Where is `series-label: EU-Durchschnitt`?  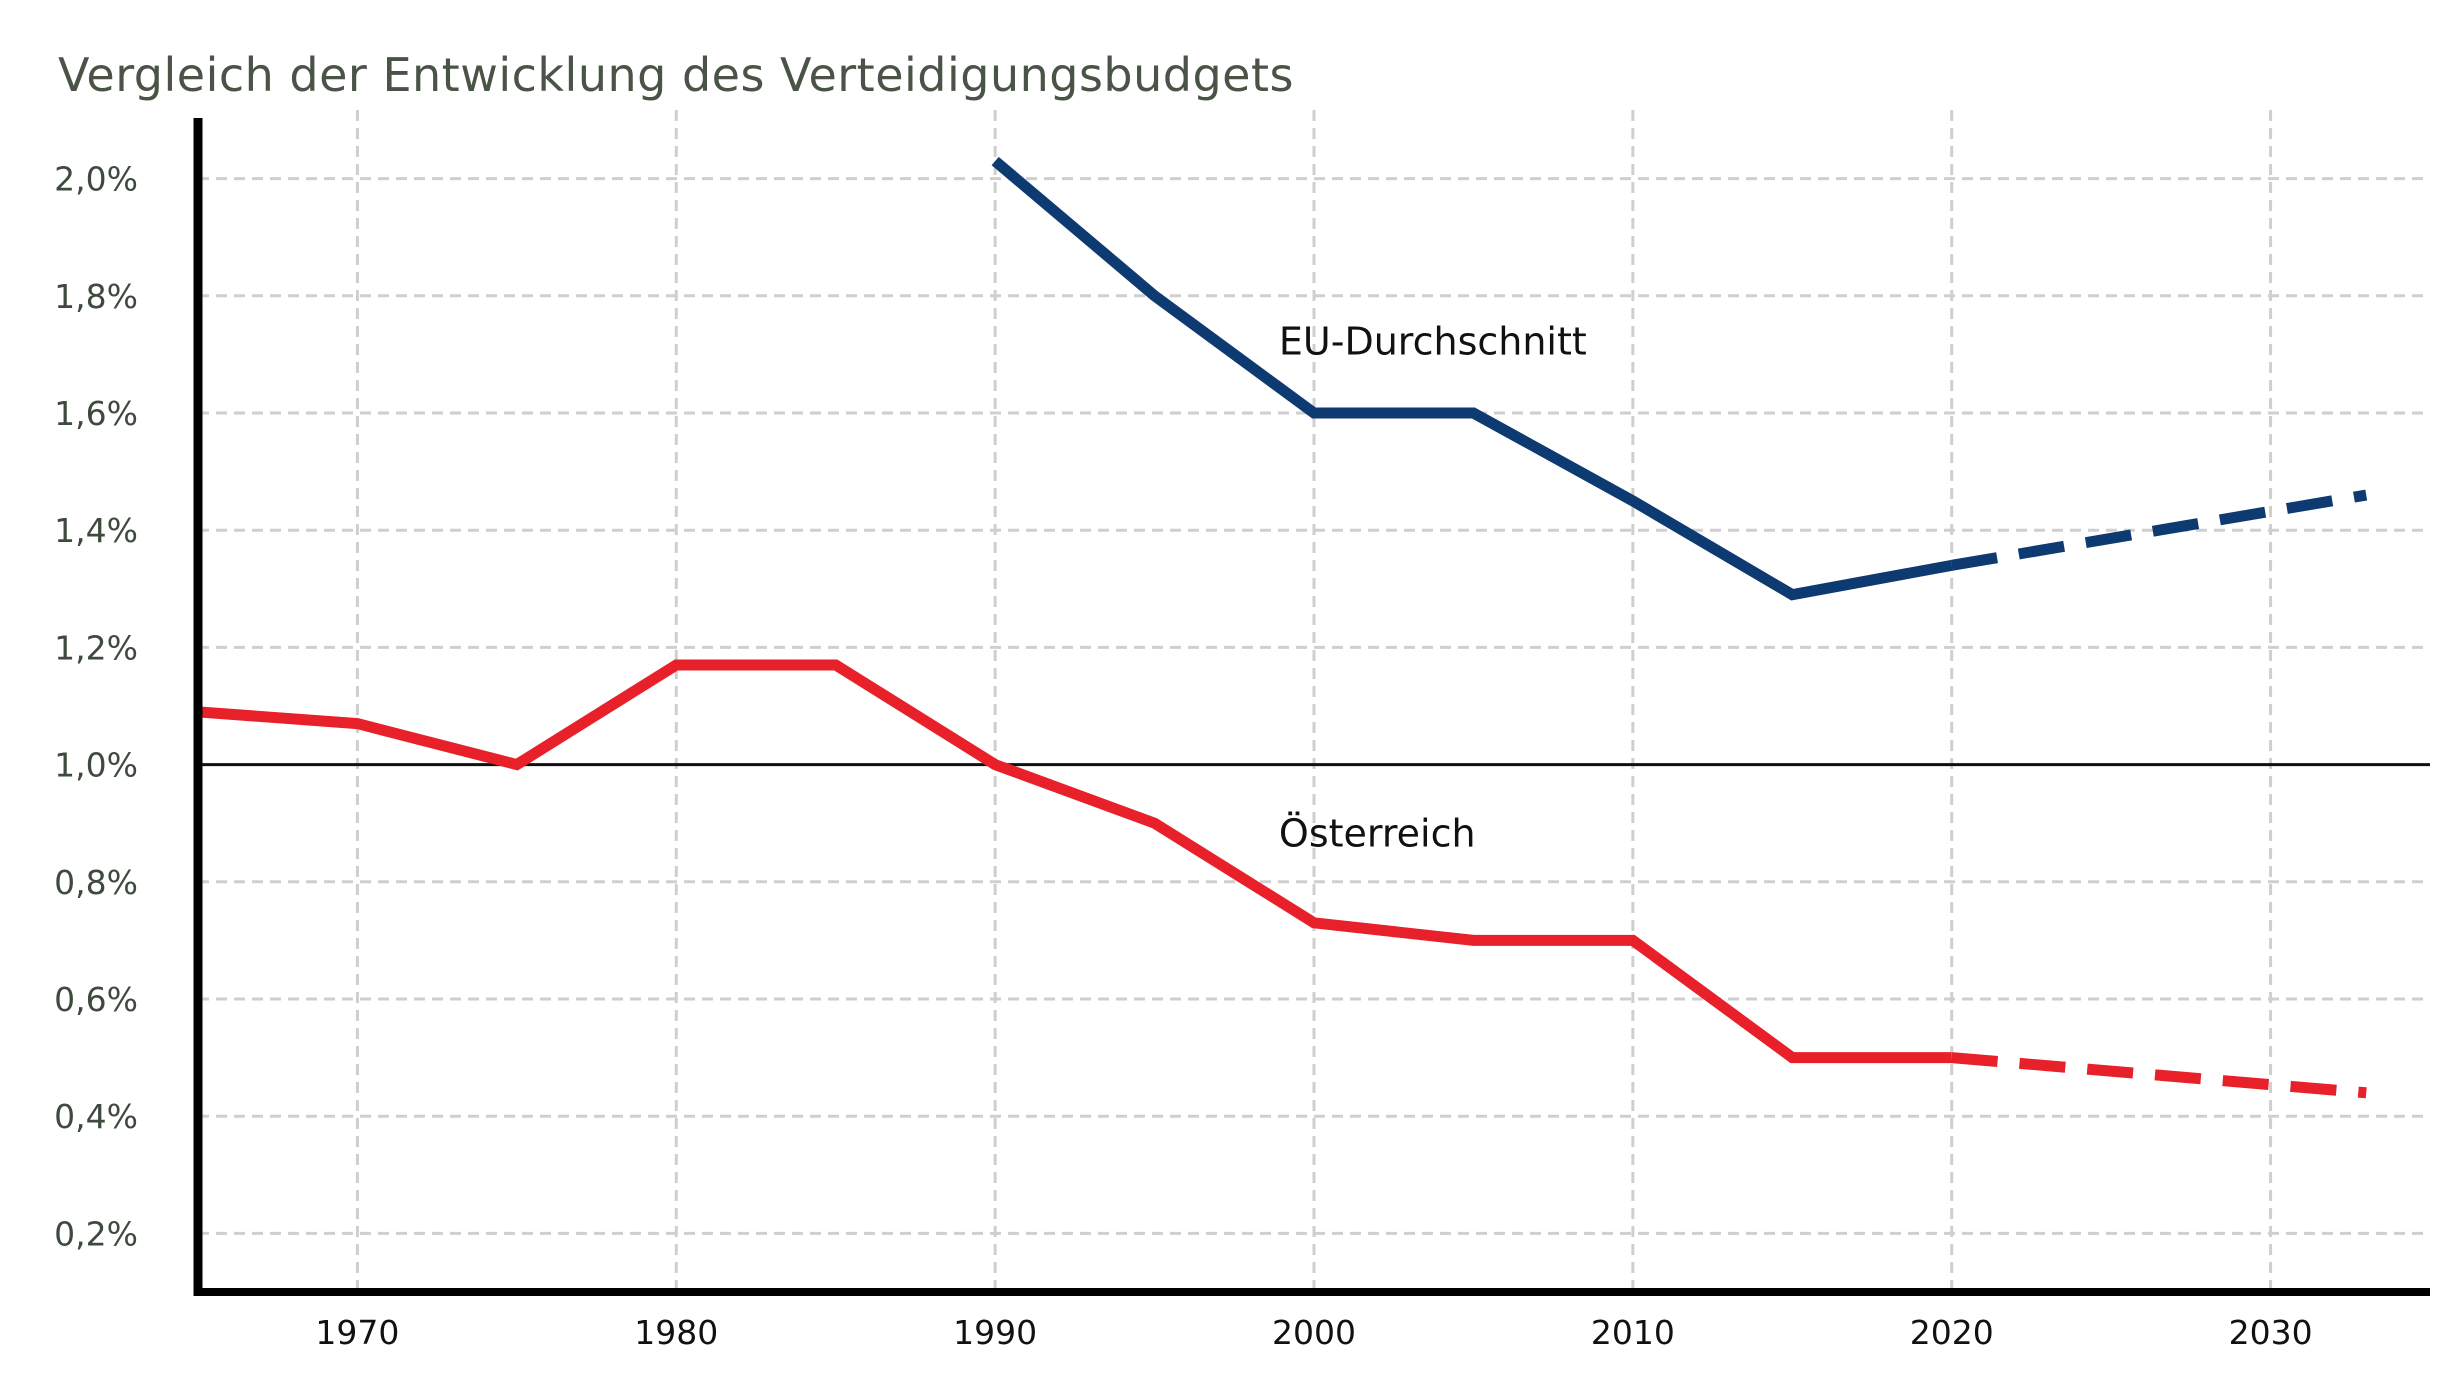 series-label: EU-Durchschnitt is located at coordinates (1433, 341).